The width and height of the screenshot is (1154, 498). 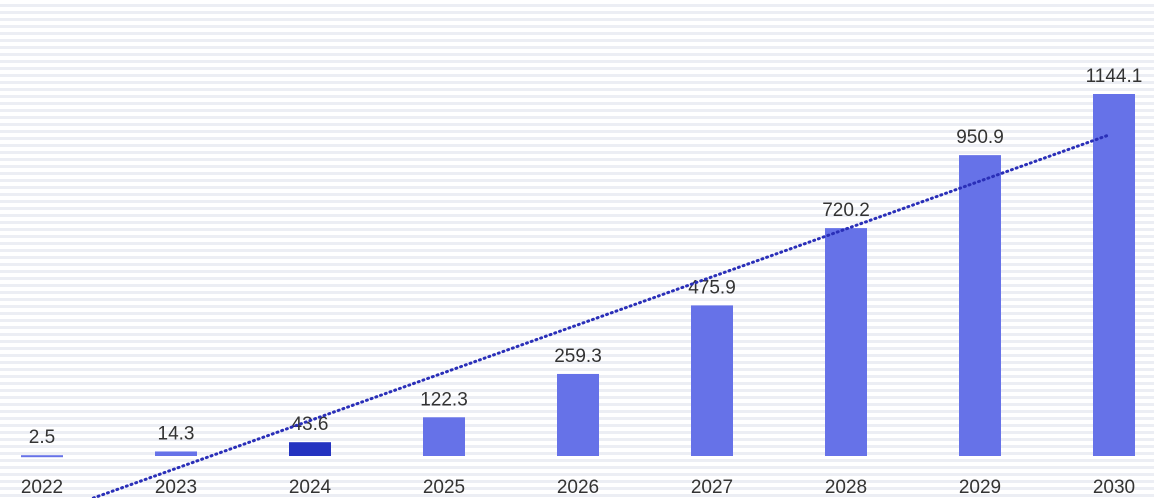 What do you see at coordinates (578, 356) in the screenshot?
I see `value-label: 259.3` at bounding box center [578, 356].